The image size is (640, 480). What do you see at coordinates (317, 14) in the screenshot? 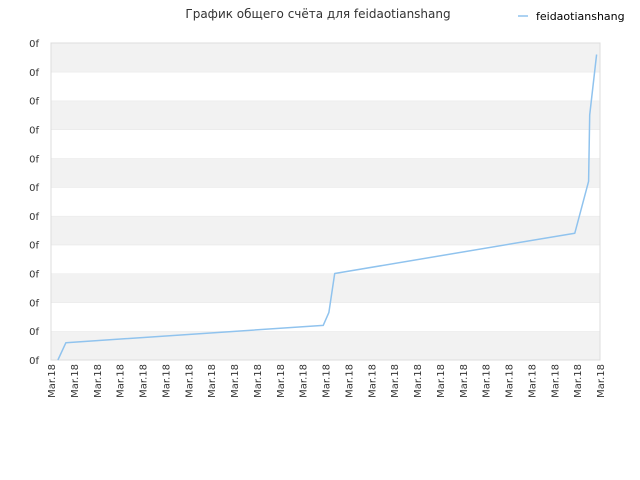
I see `chart-title: График общего счёта для feidaotianshang` at bounding box center [317, 14].